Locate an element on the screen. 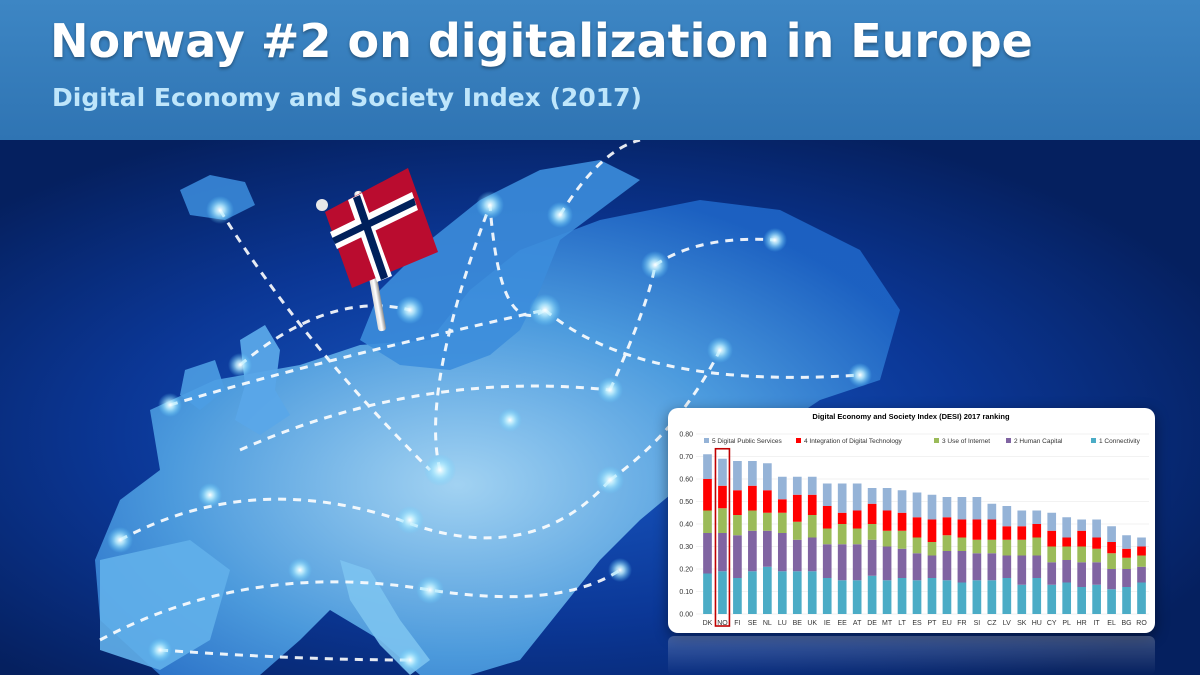 This screenshot has height=675, width=1200. x-tick-label: NL is located at coordinates (767, 623).